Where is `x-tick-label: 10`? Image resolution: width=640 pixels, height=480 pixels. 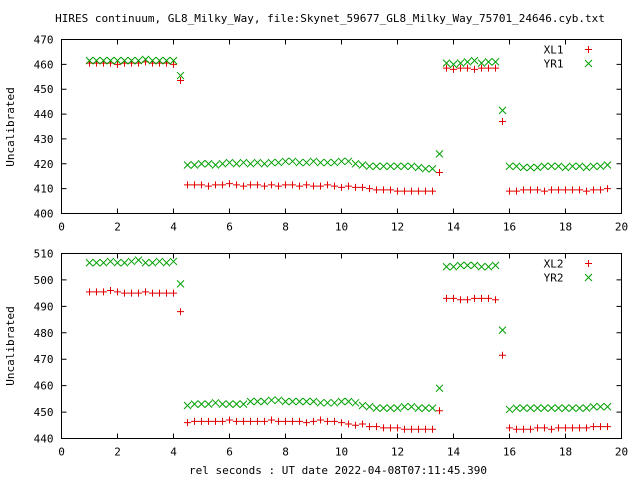 x-tick-label: 10 is located at coordinates (341, 452).